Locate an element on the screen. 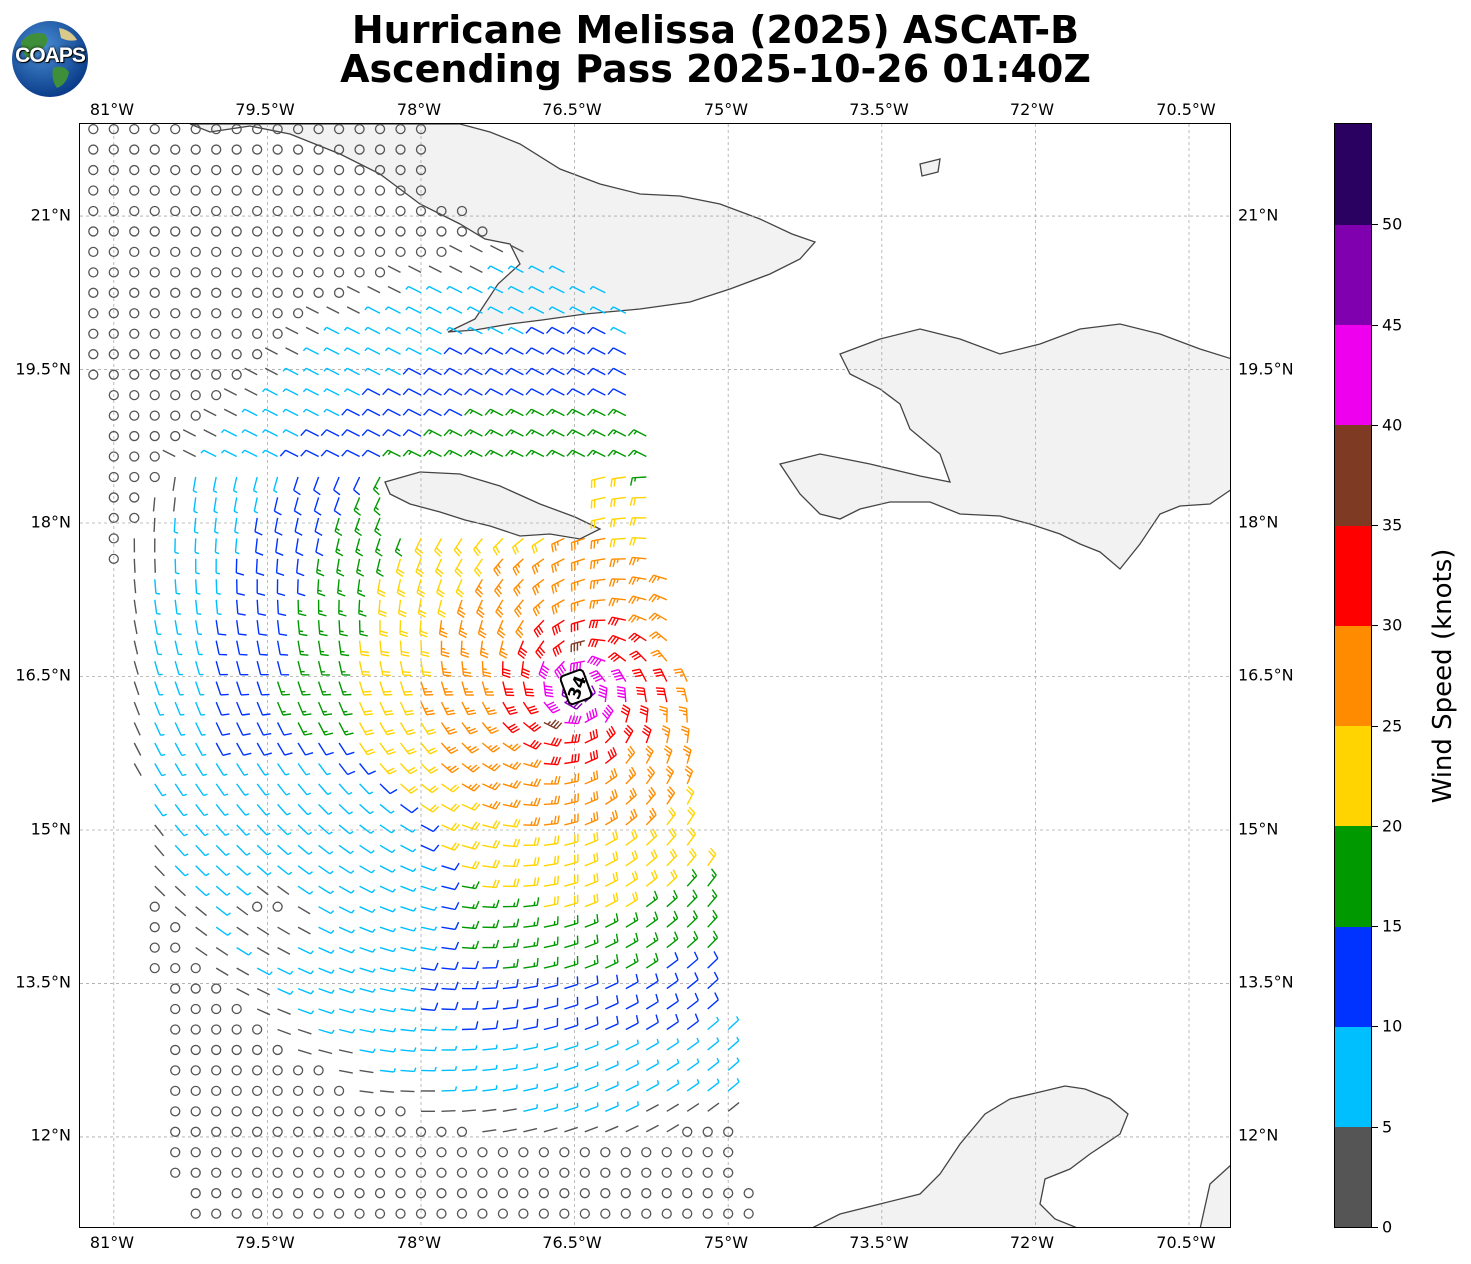 Image resolution: width=1471 pixels, height=1264 pixels. chart-title-line2: Ascending Pass 2025-10-26 01:40Z is located at coordinates (715, 69).